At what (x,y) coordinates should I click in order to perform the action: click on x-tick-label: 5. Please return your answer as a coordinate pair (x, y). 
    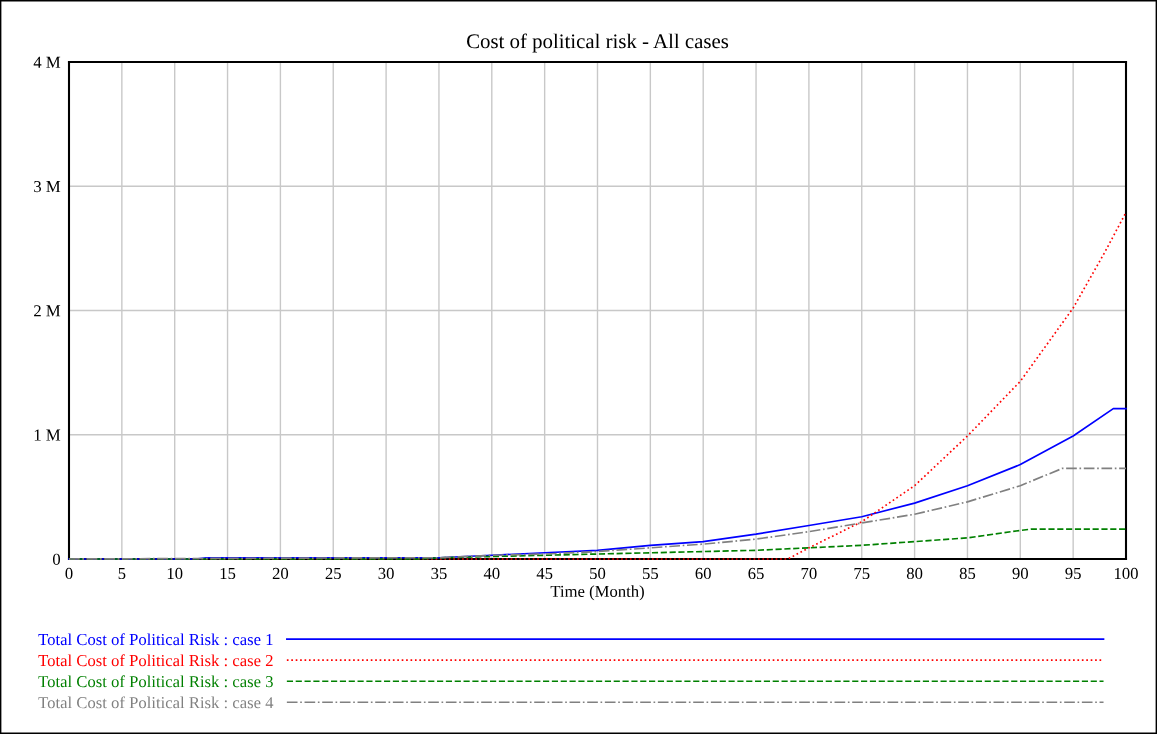
    Looking at the image, I should click on (122, 573).